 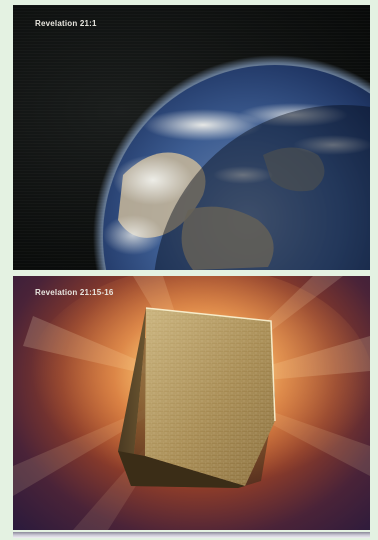 I want to click on caption-revelation-21-15-16: Revelation 21:15-16, so click(x=74, y=292).